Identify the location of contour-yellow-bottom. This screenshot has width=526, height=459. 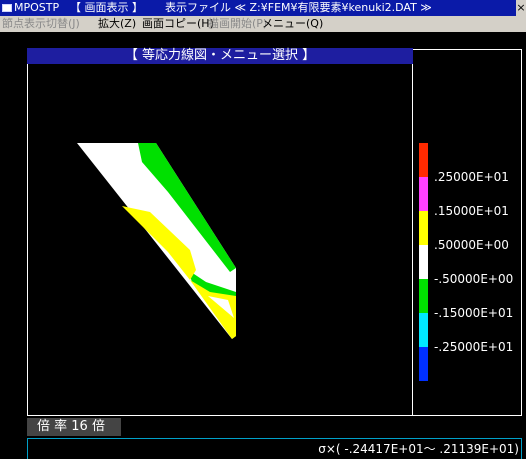
(213, 309).